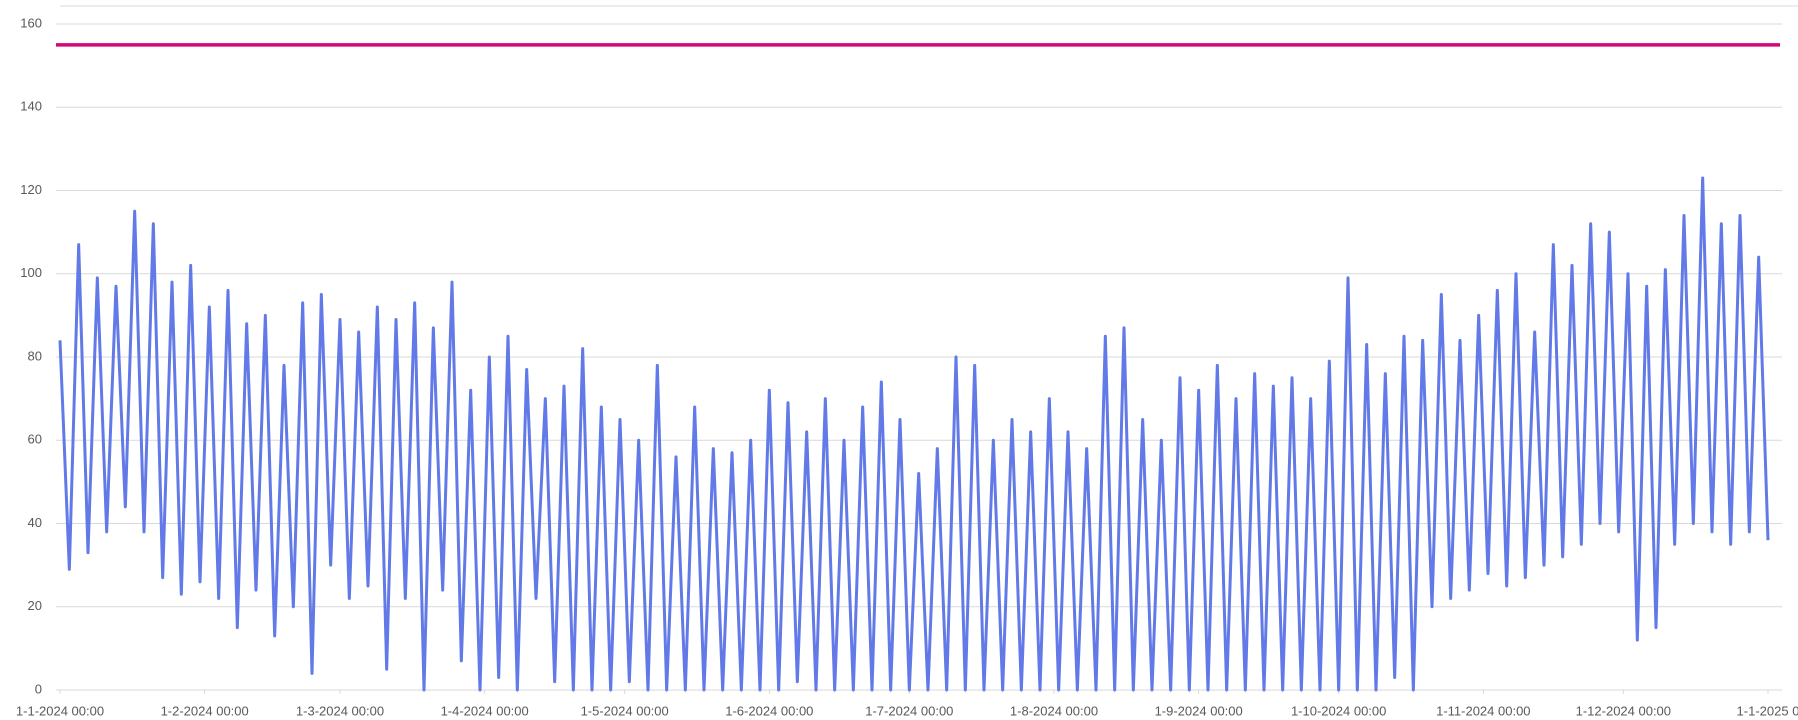 The image size is (1798, 720). What do you see at coordinates (485, 710) in the screenshot?
I see `x-tick-label: 1-4-2024 00:00` at bounding box center [485, 710].